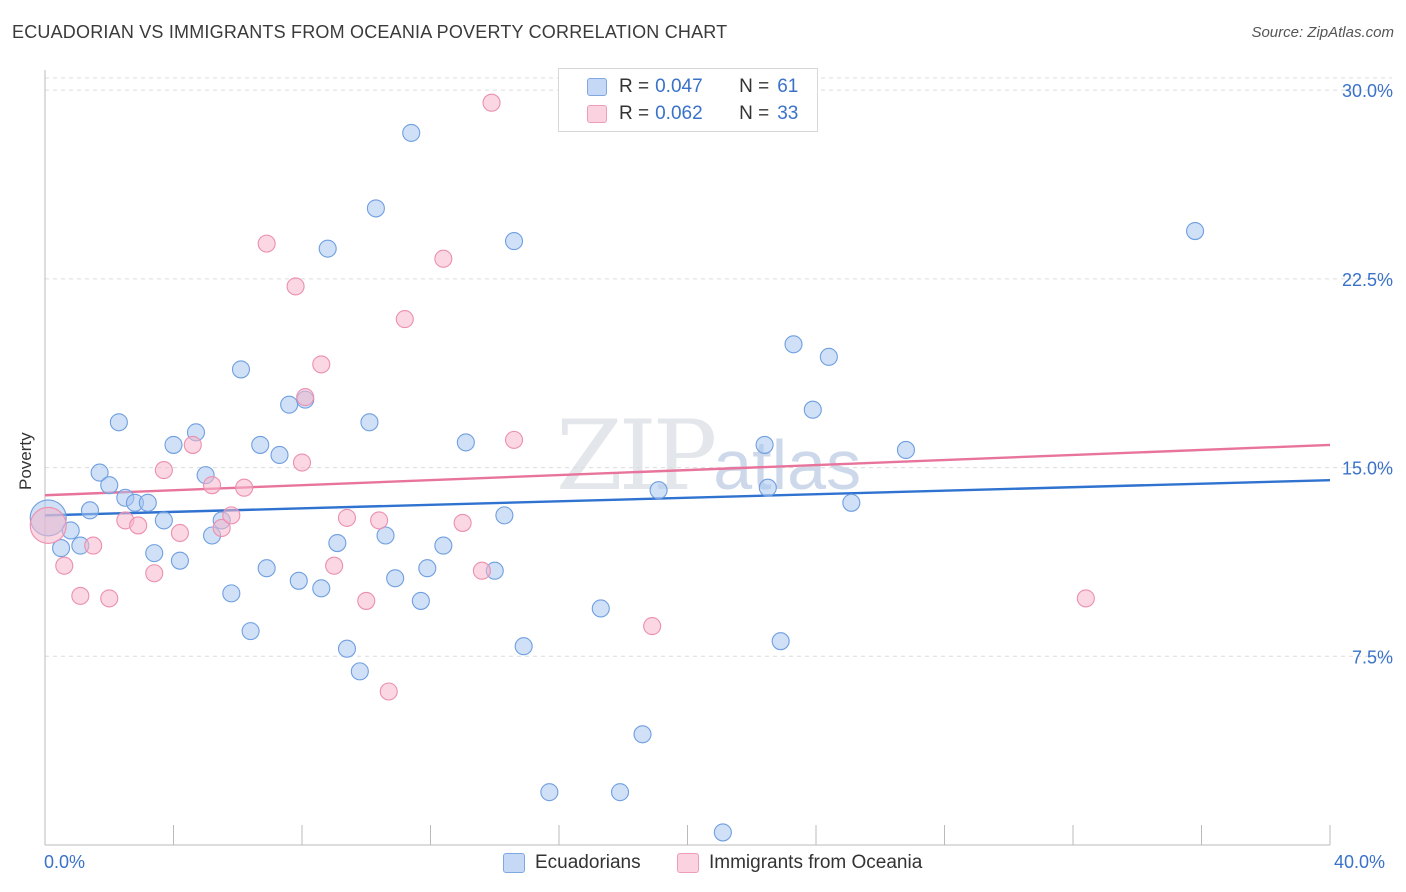 This screenshot has height=892, width=1406. I want to click on y-tick-label: 7.5%, so click(1372, 657).